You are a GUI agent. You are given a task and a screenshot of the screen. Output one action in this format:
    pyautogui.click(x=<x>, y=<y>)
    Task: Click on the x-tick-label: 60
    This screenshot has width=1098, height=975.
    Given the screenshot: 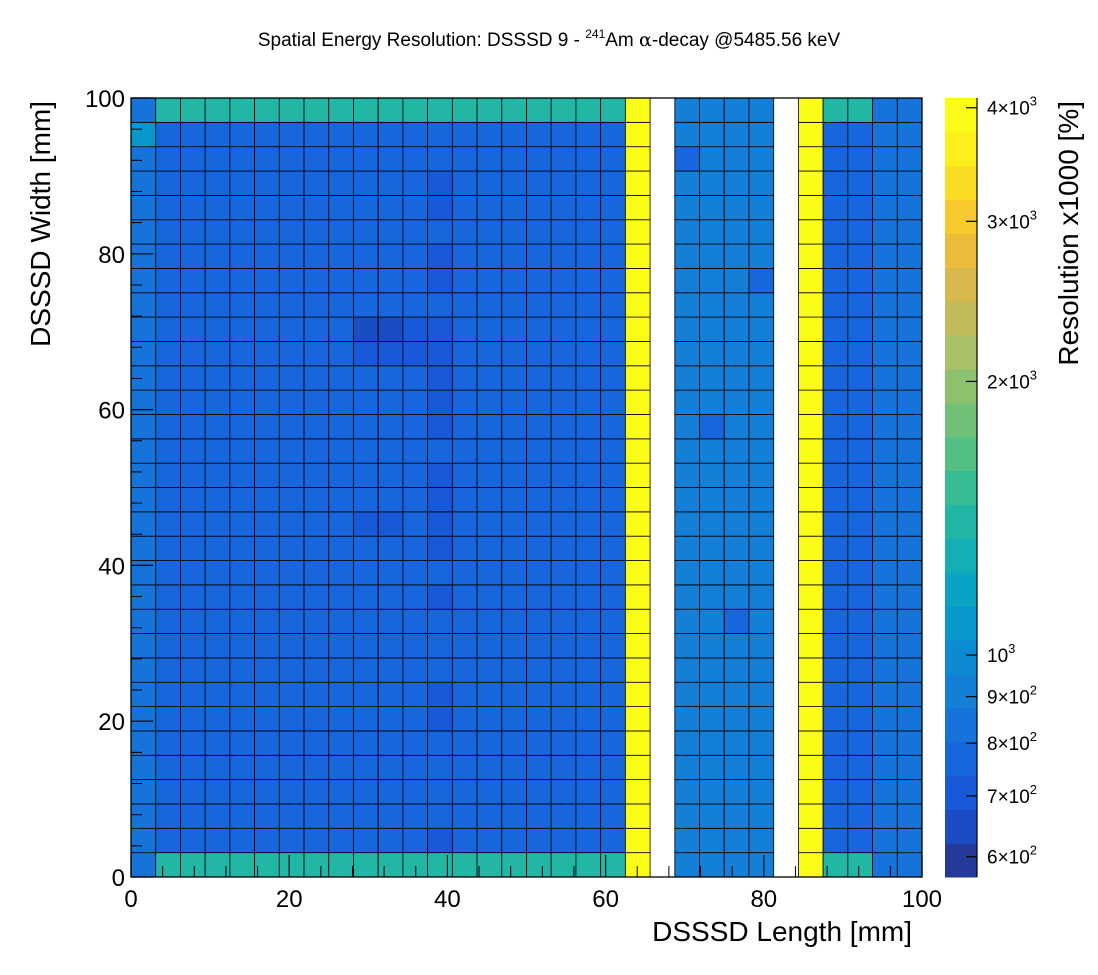 What is the action you would take?
    pyautogui.click(x=605, y=899)
    